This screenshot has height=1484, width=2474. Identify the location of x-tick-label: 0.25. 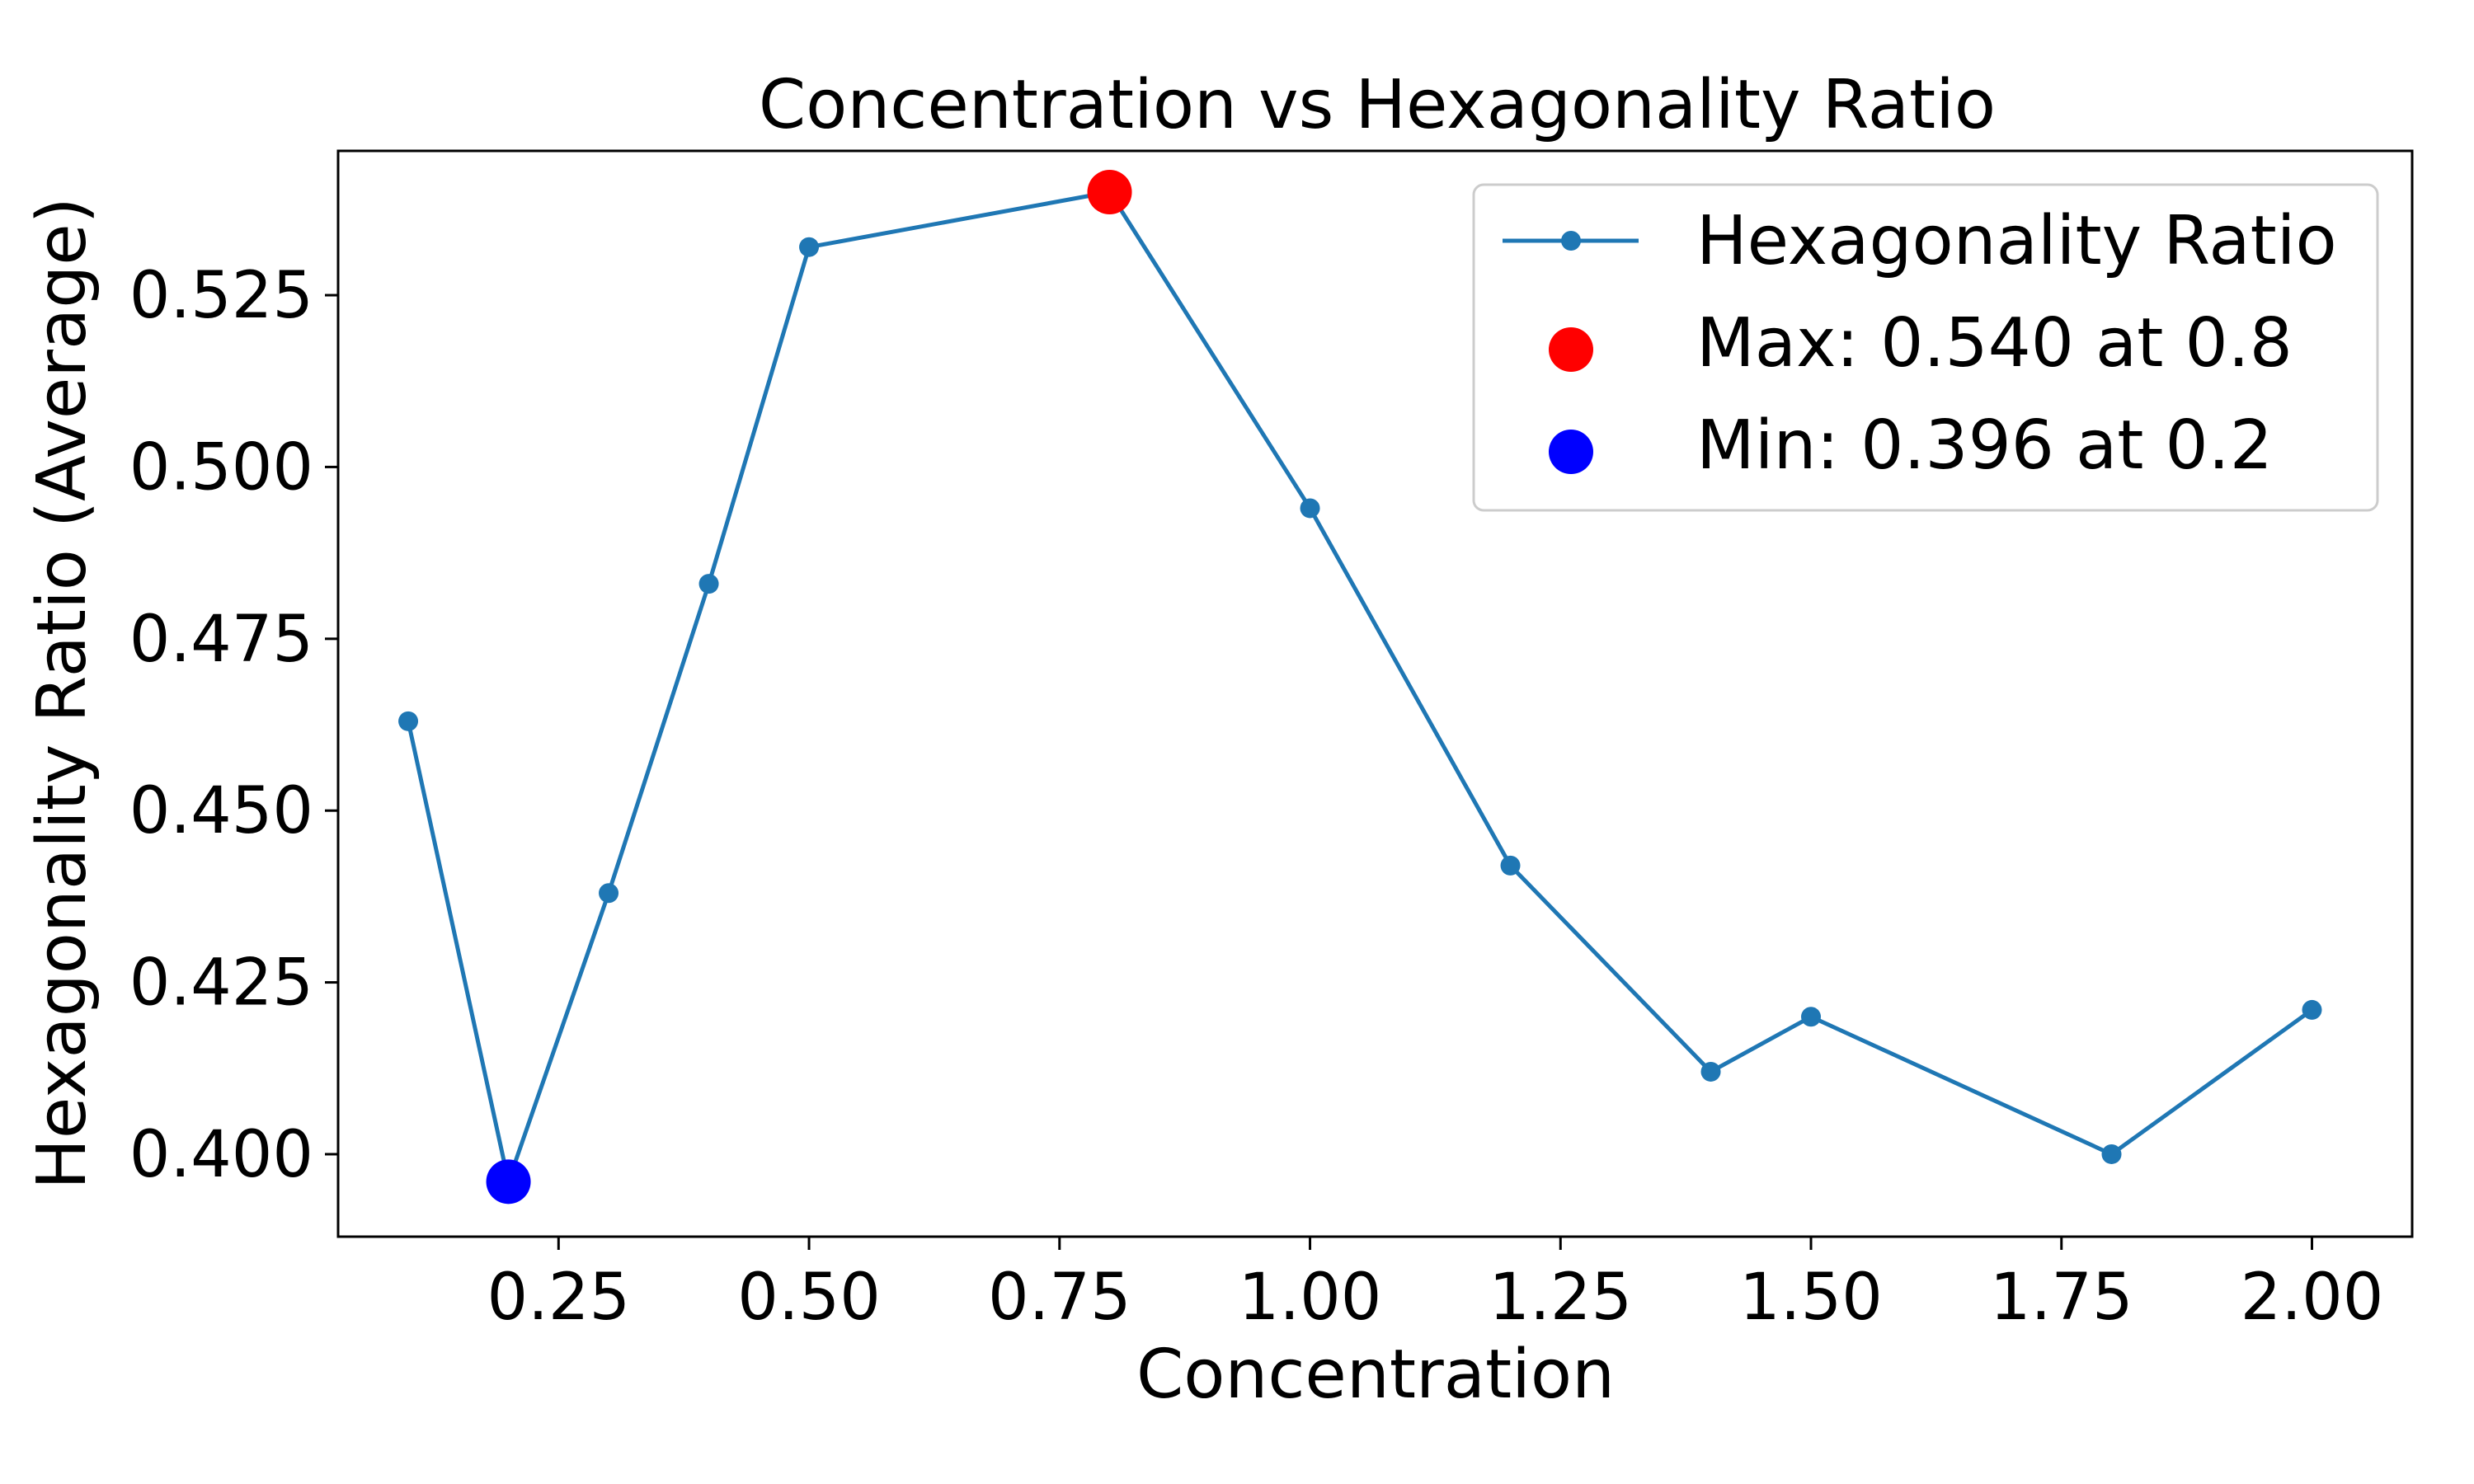
(558, 1298).